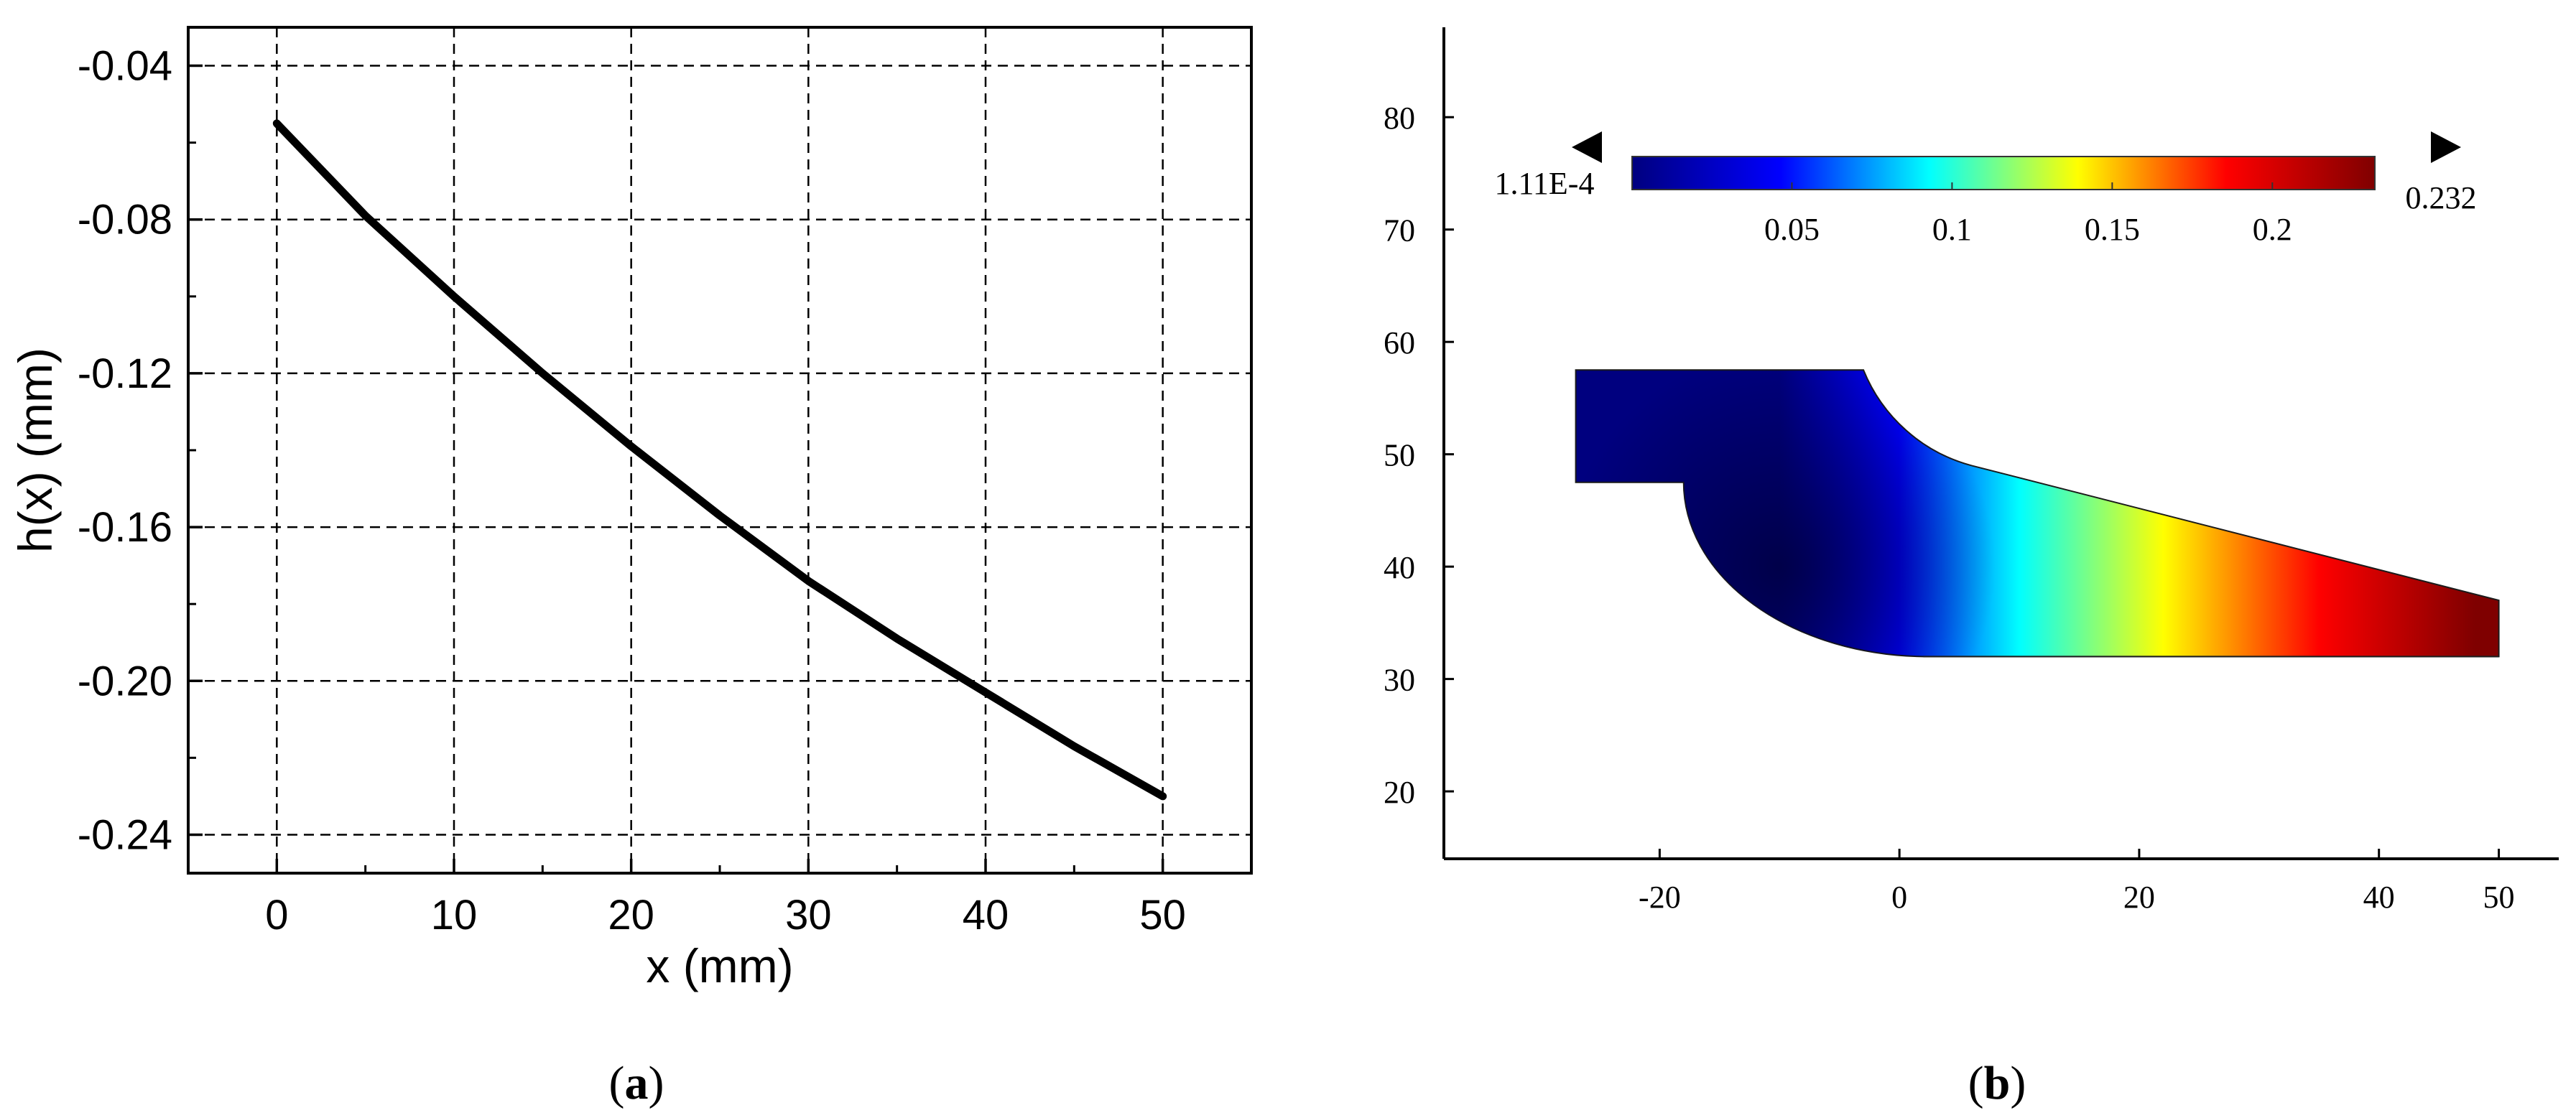 Image resolution: width=2576 pixels, height=1118 pixels. I want to click on chart-b-field, so click(2037, 513).